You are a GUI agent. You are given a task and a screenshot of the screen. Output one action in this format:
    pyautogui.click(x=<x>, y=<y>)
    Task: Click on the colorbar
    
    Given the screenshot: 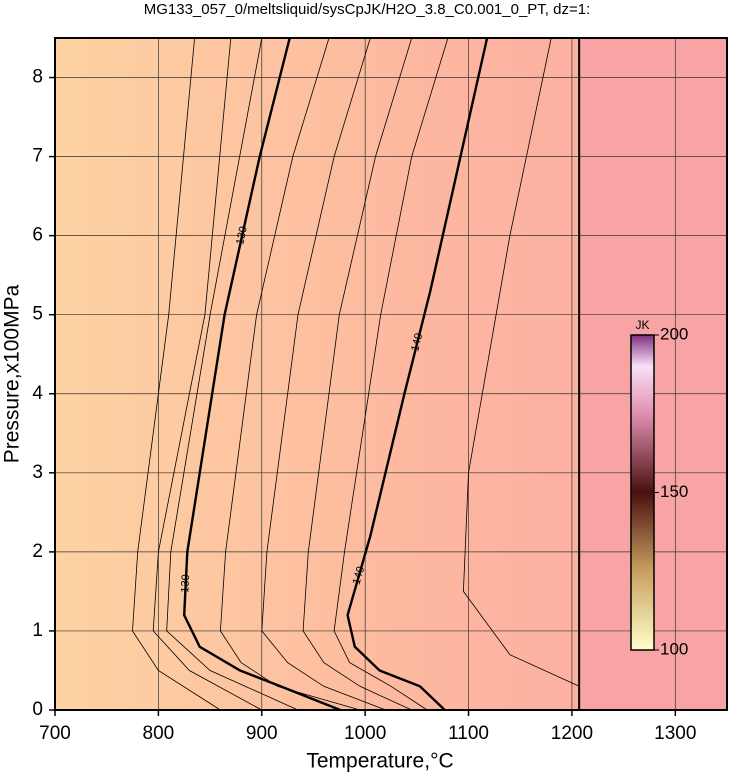 What is the action you would take?
    pyautogui.click(x=642, y=492)
    